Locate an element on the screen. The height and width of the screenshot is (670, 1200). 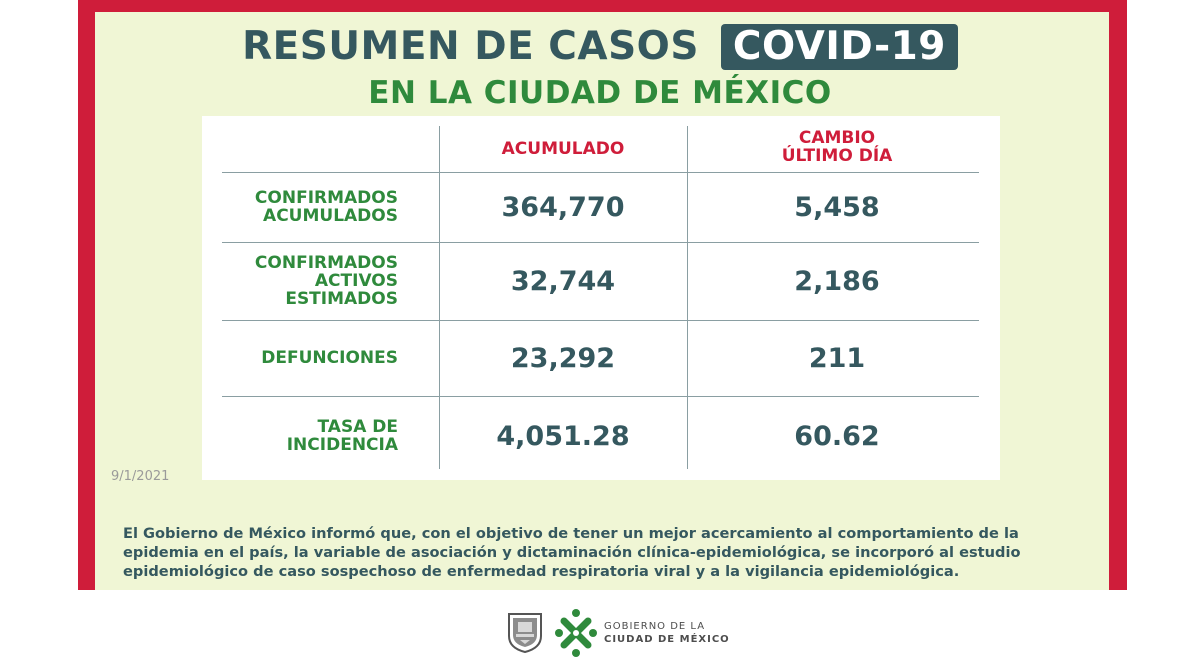
row-label-confirmados-activos: CONFIRMADOS ACTIVOS ESTIMADOS is located at coordinates (326, 281).